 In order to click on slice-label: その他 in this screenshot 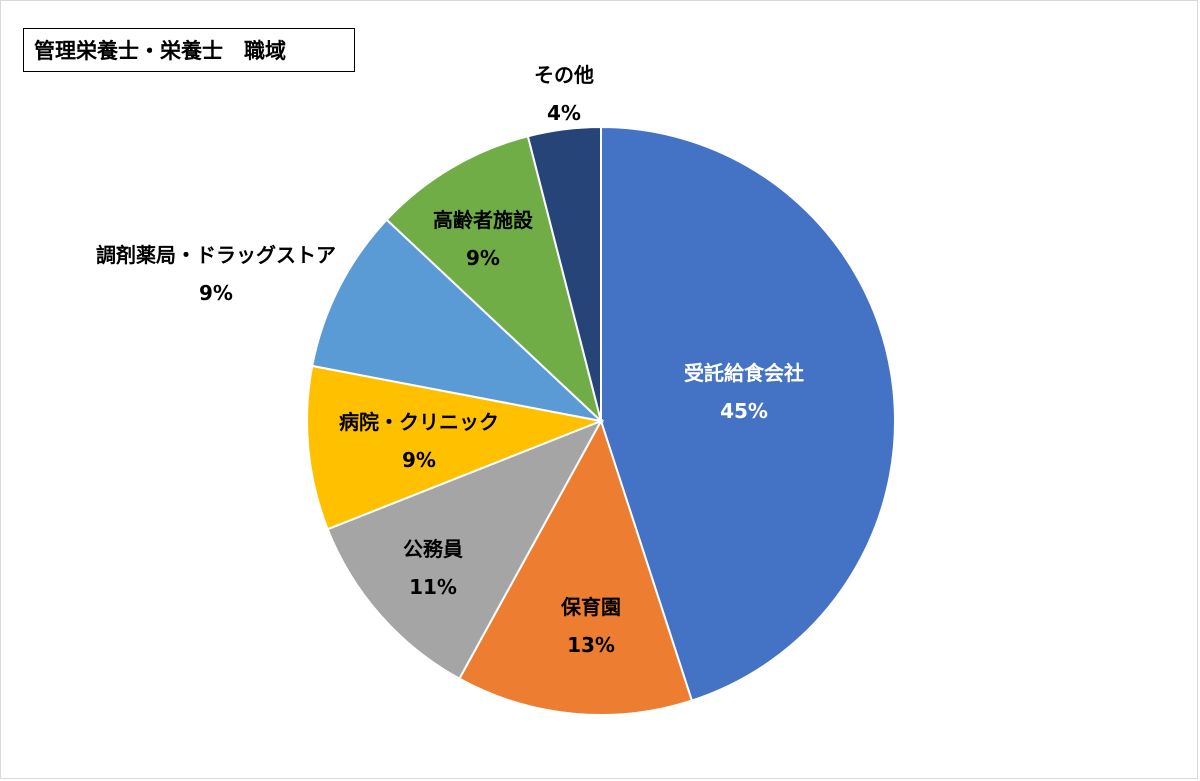, I will do `click(564, 75)`.